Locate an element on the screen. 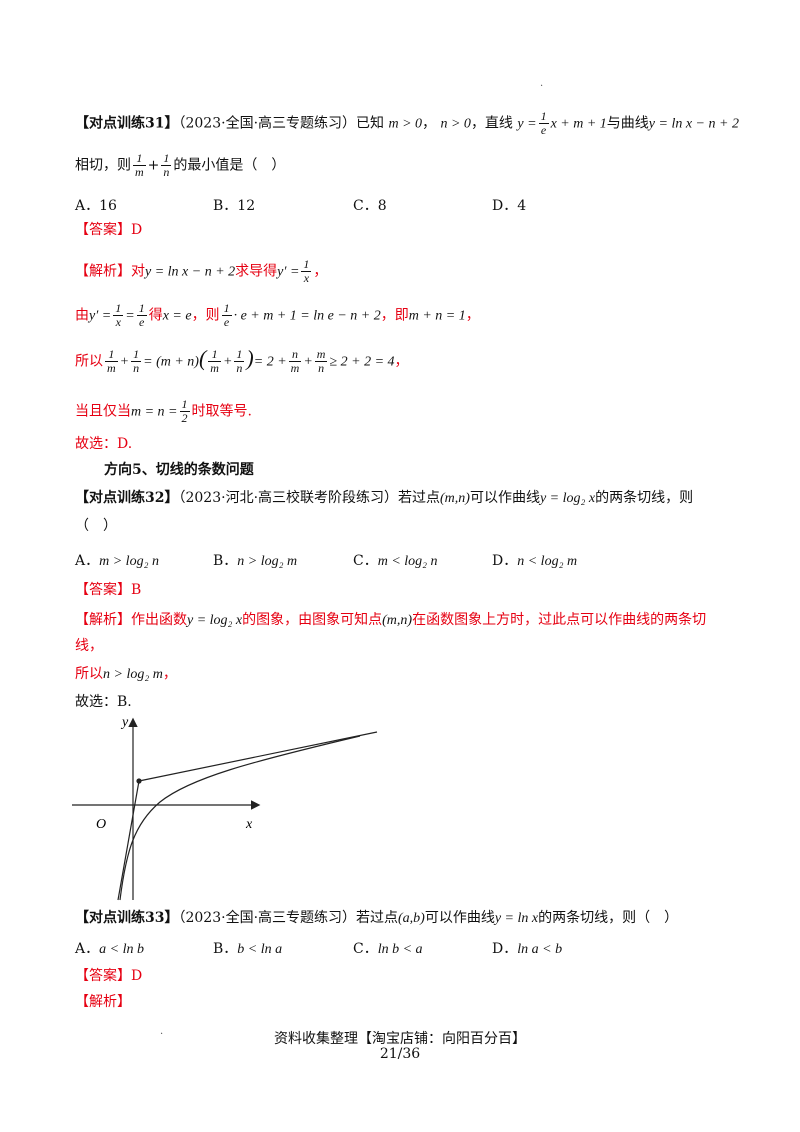  log-graph: y x O is located at coordinates (225, 808).